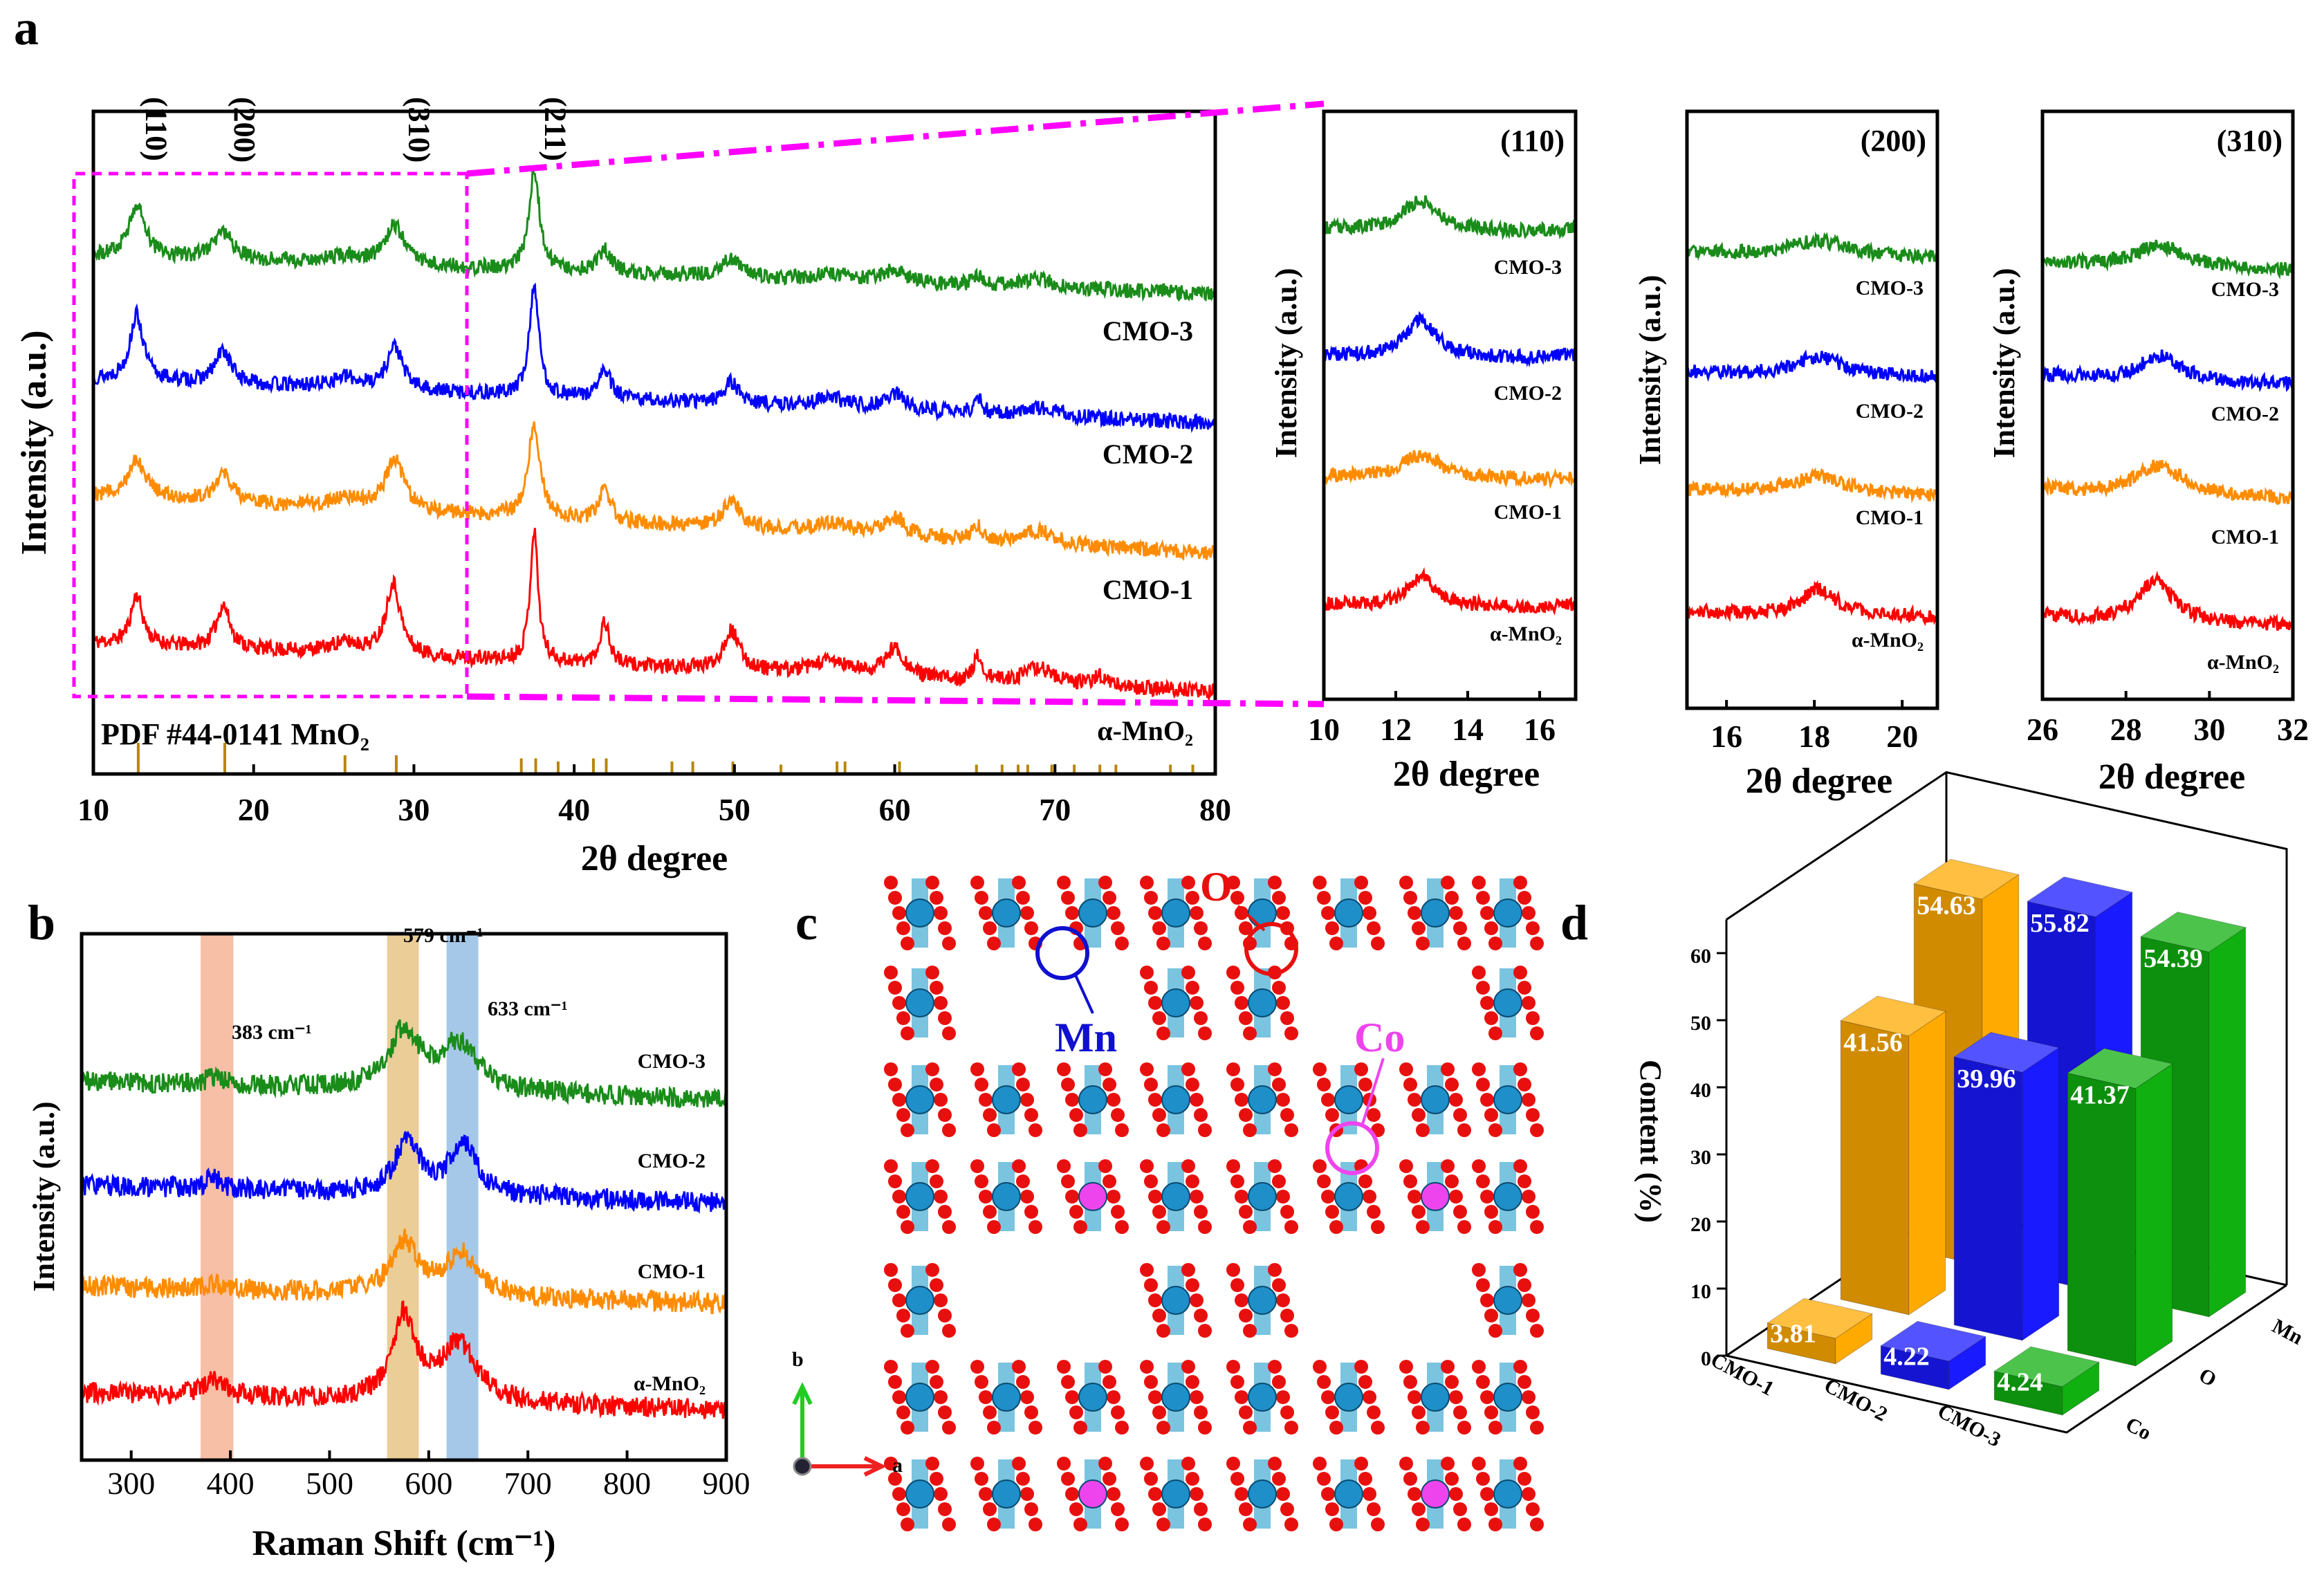 The width and height of the screenshot is (2324, 1577). What do you see at coordinates (157, 129) in the screenshot?
I see `hkl-label: (110)` at bounding box center [157, 129].